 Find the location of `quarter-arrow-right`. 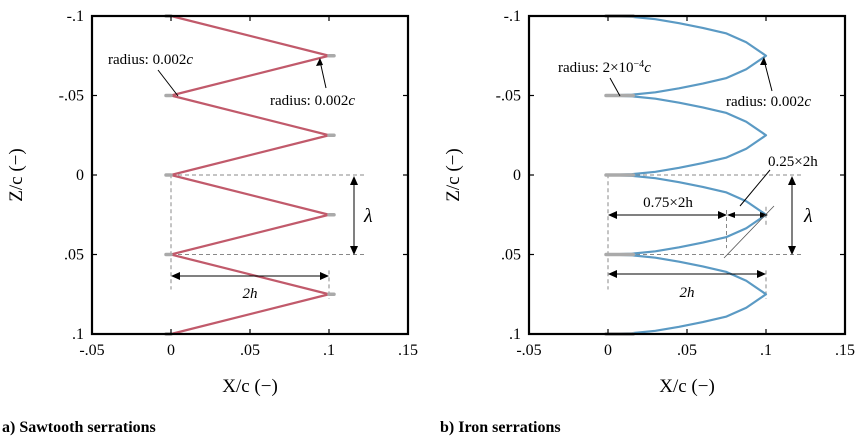

quarter-arrow-right is located at coordinates (764, 215).